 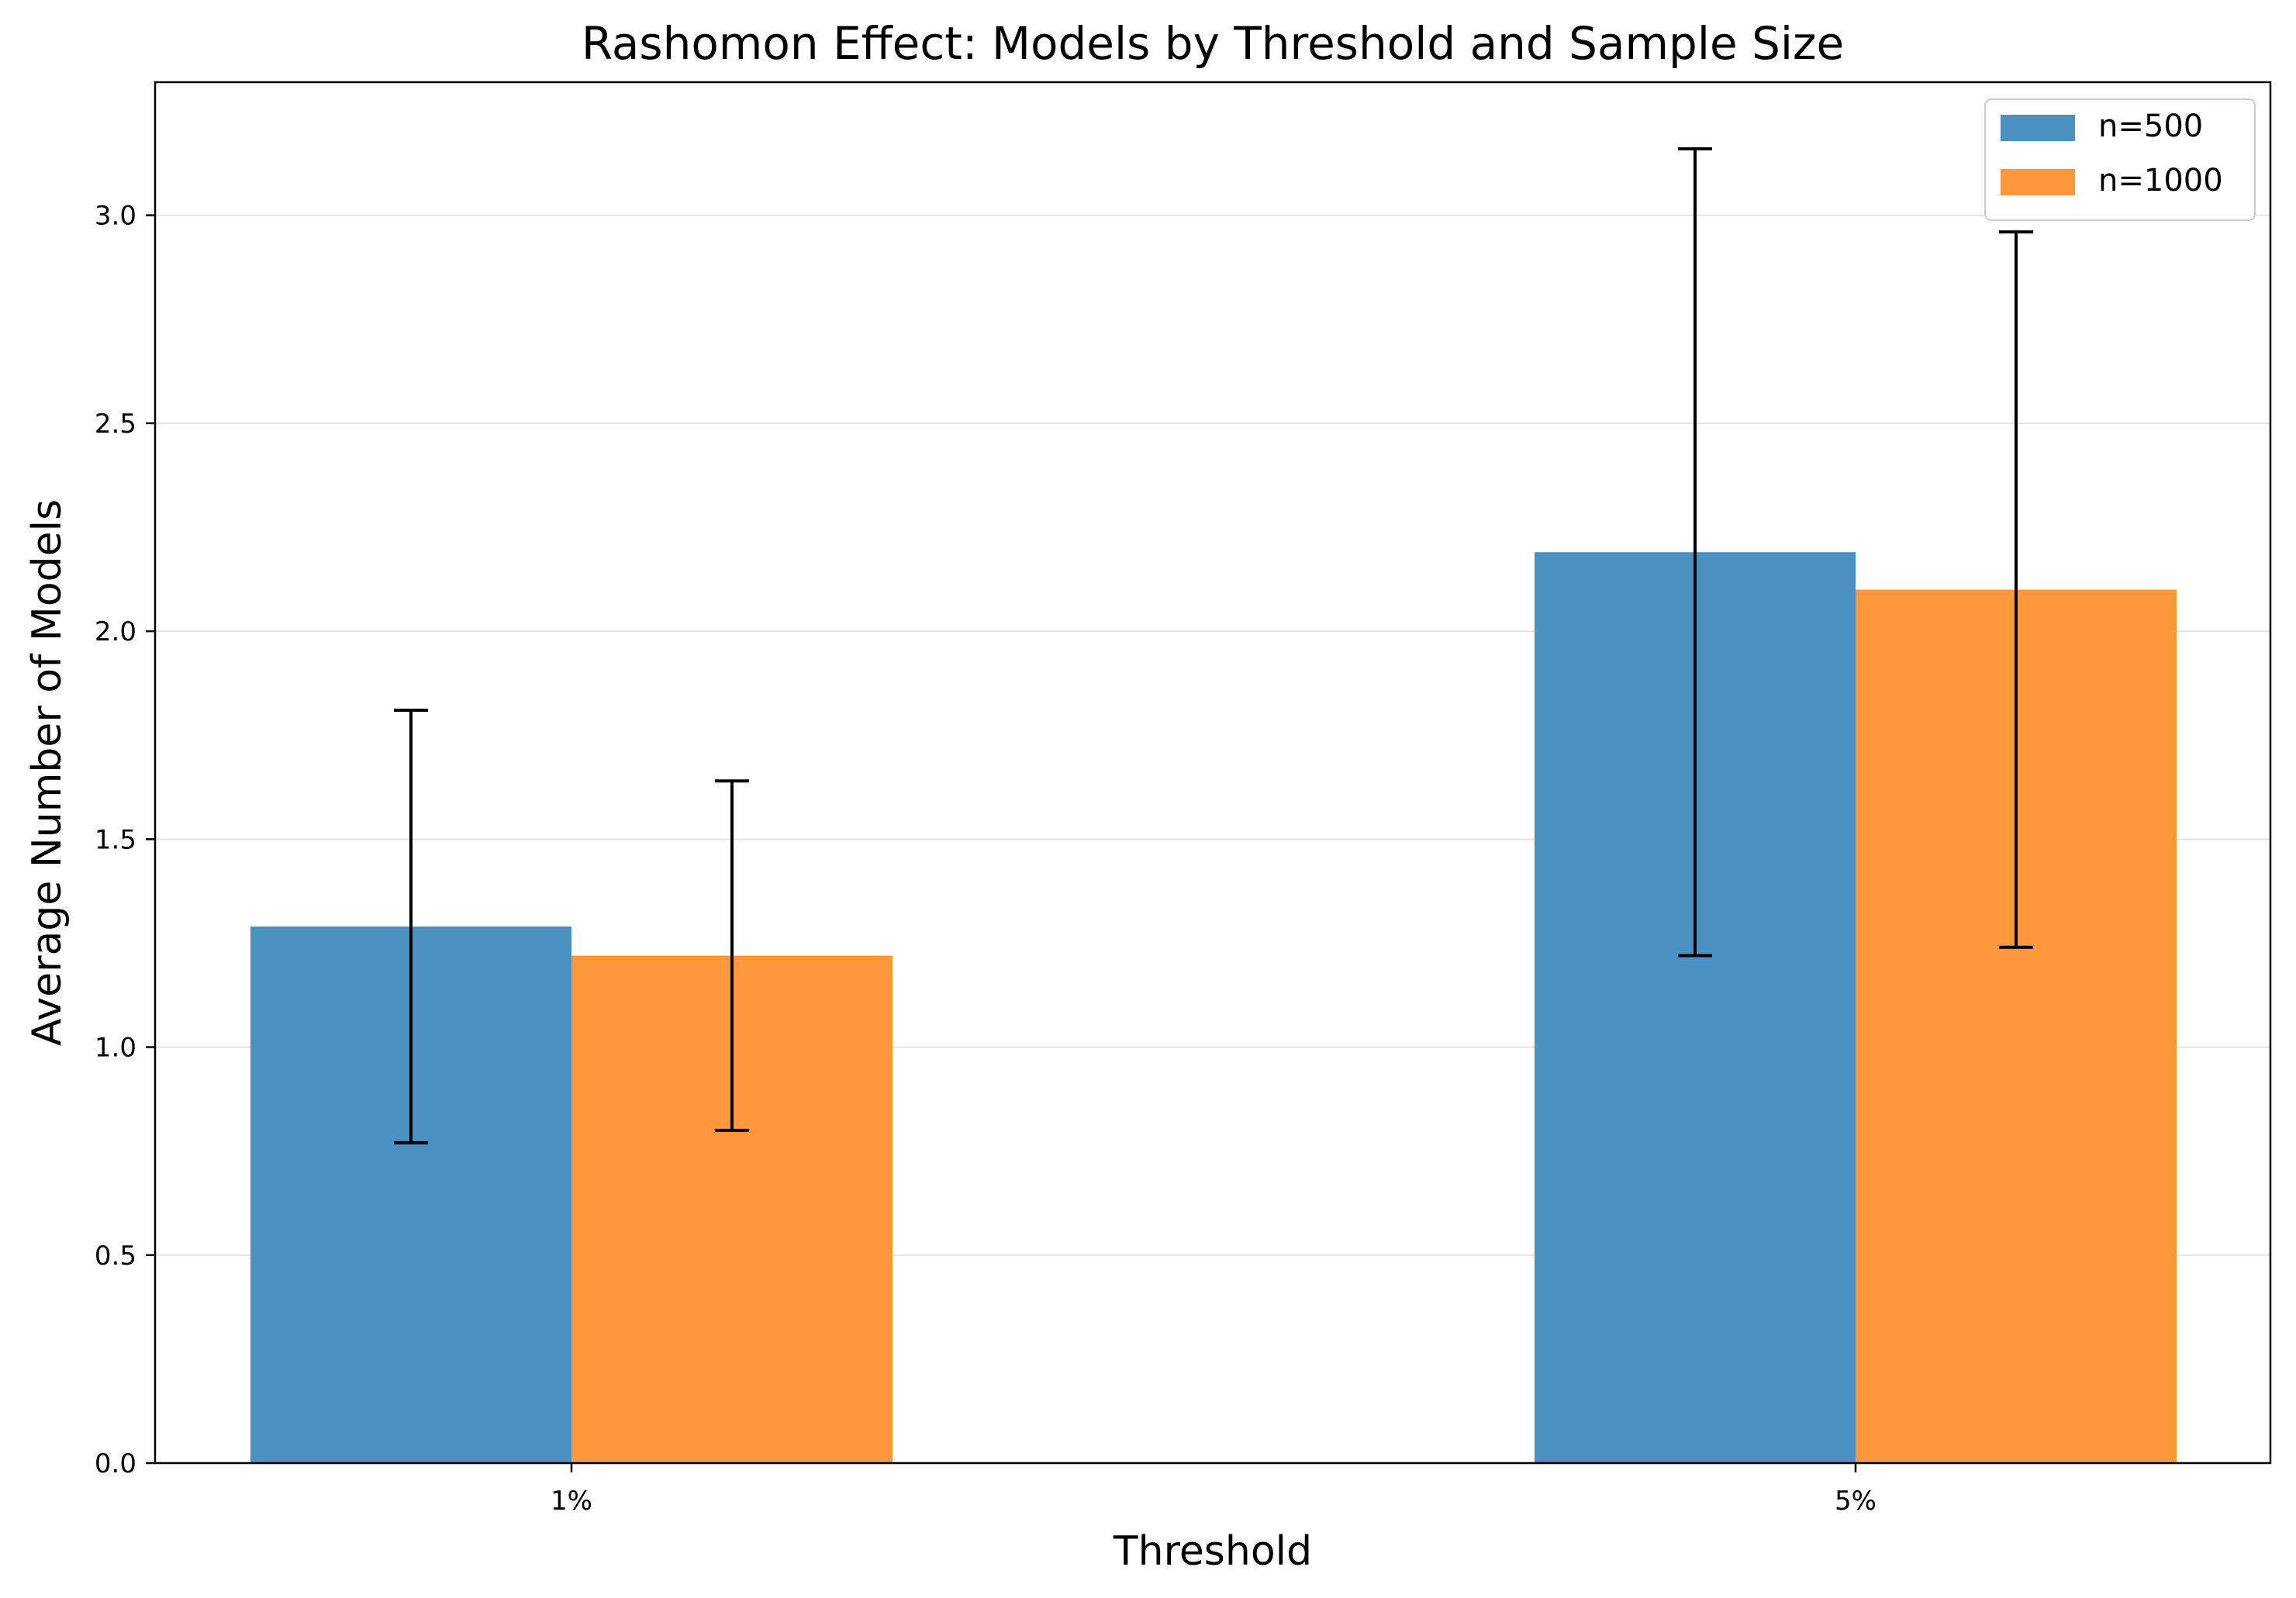 What do you see at coordinates (1856, 1502) in the screenshot?
I see `x-tick-label: 5%` at bounding box center [1856, 1502].